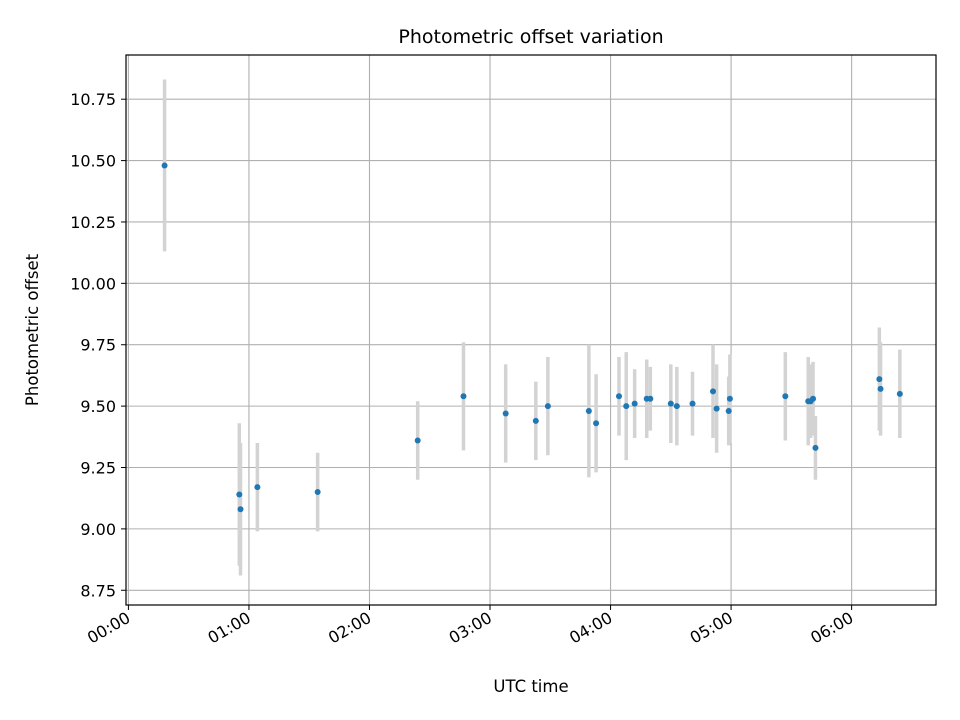 The image size is (960, 720). What do you see at coordinates (32, 329) in the screenshot?
I see `y-axis-label: Photometric offset` at bounding box center [32, 329].